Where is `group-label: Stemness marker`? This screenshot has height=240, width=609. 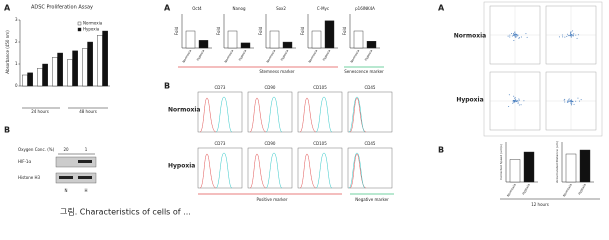
group-label: Stemness marker is located at coordinates (277, 71).